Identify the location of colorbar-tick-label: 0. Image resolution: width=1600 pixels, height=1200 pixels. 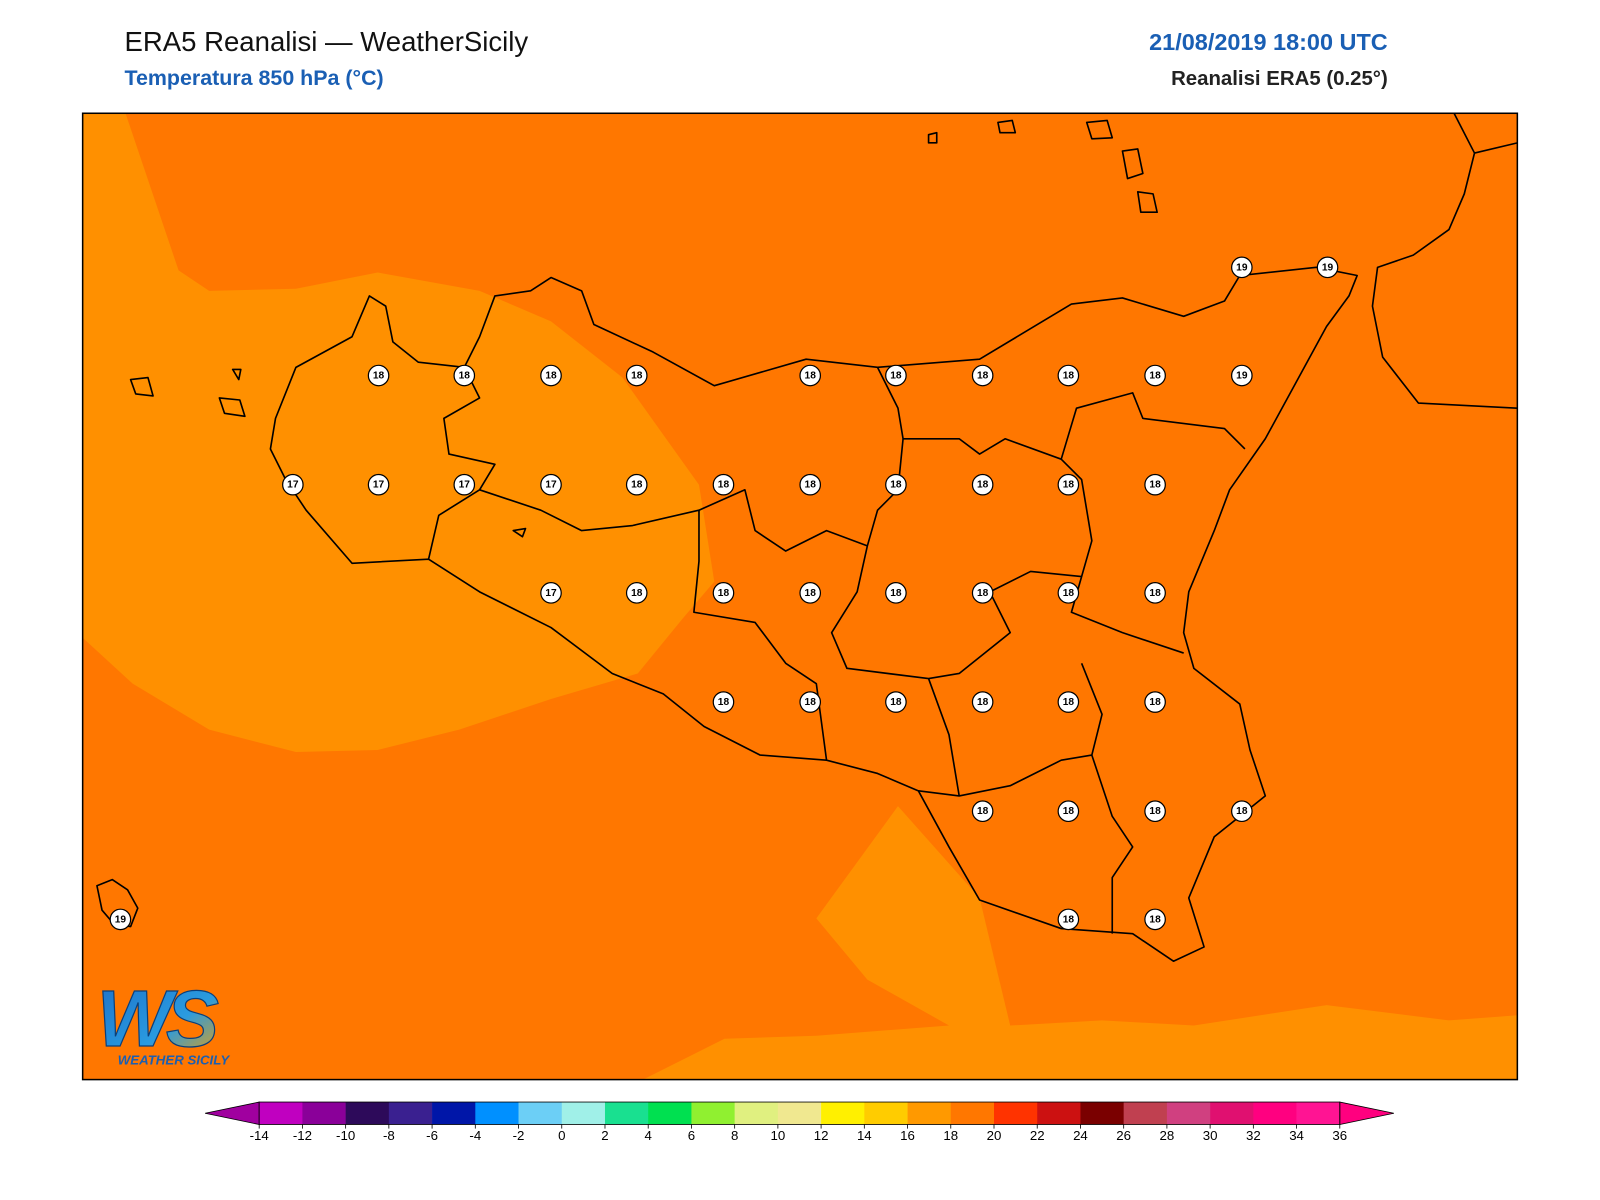
(561, 1135).